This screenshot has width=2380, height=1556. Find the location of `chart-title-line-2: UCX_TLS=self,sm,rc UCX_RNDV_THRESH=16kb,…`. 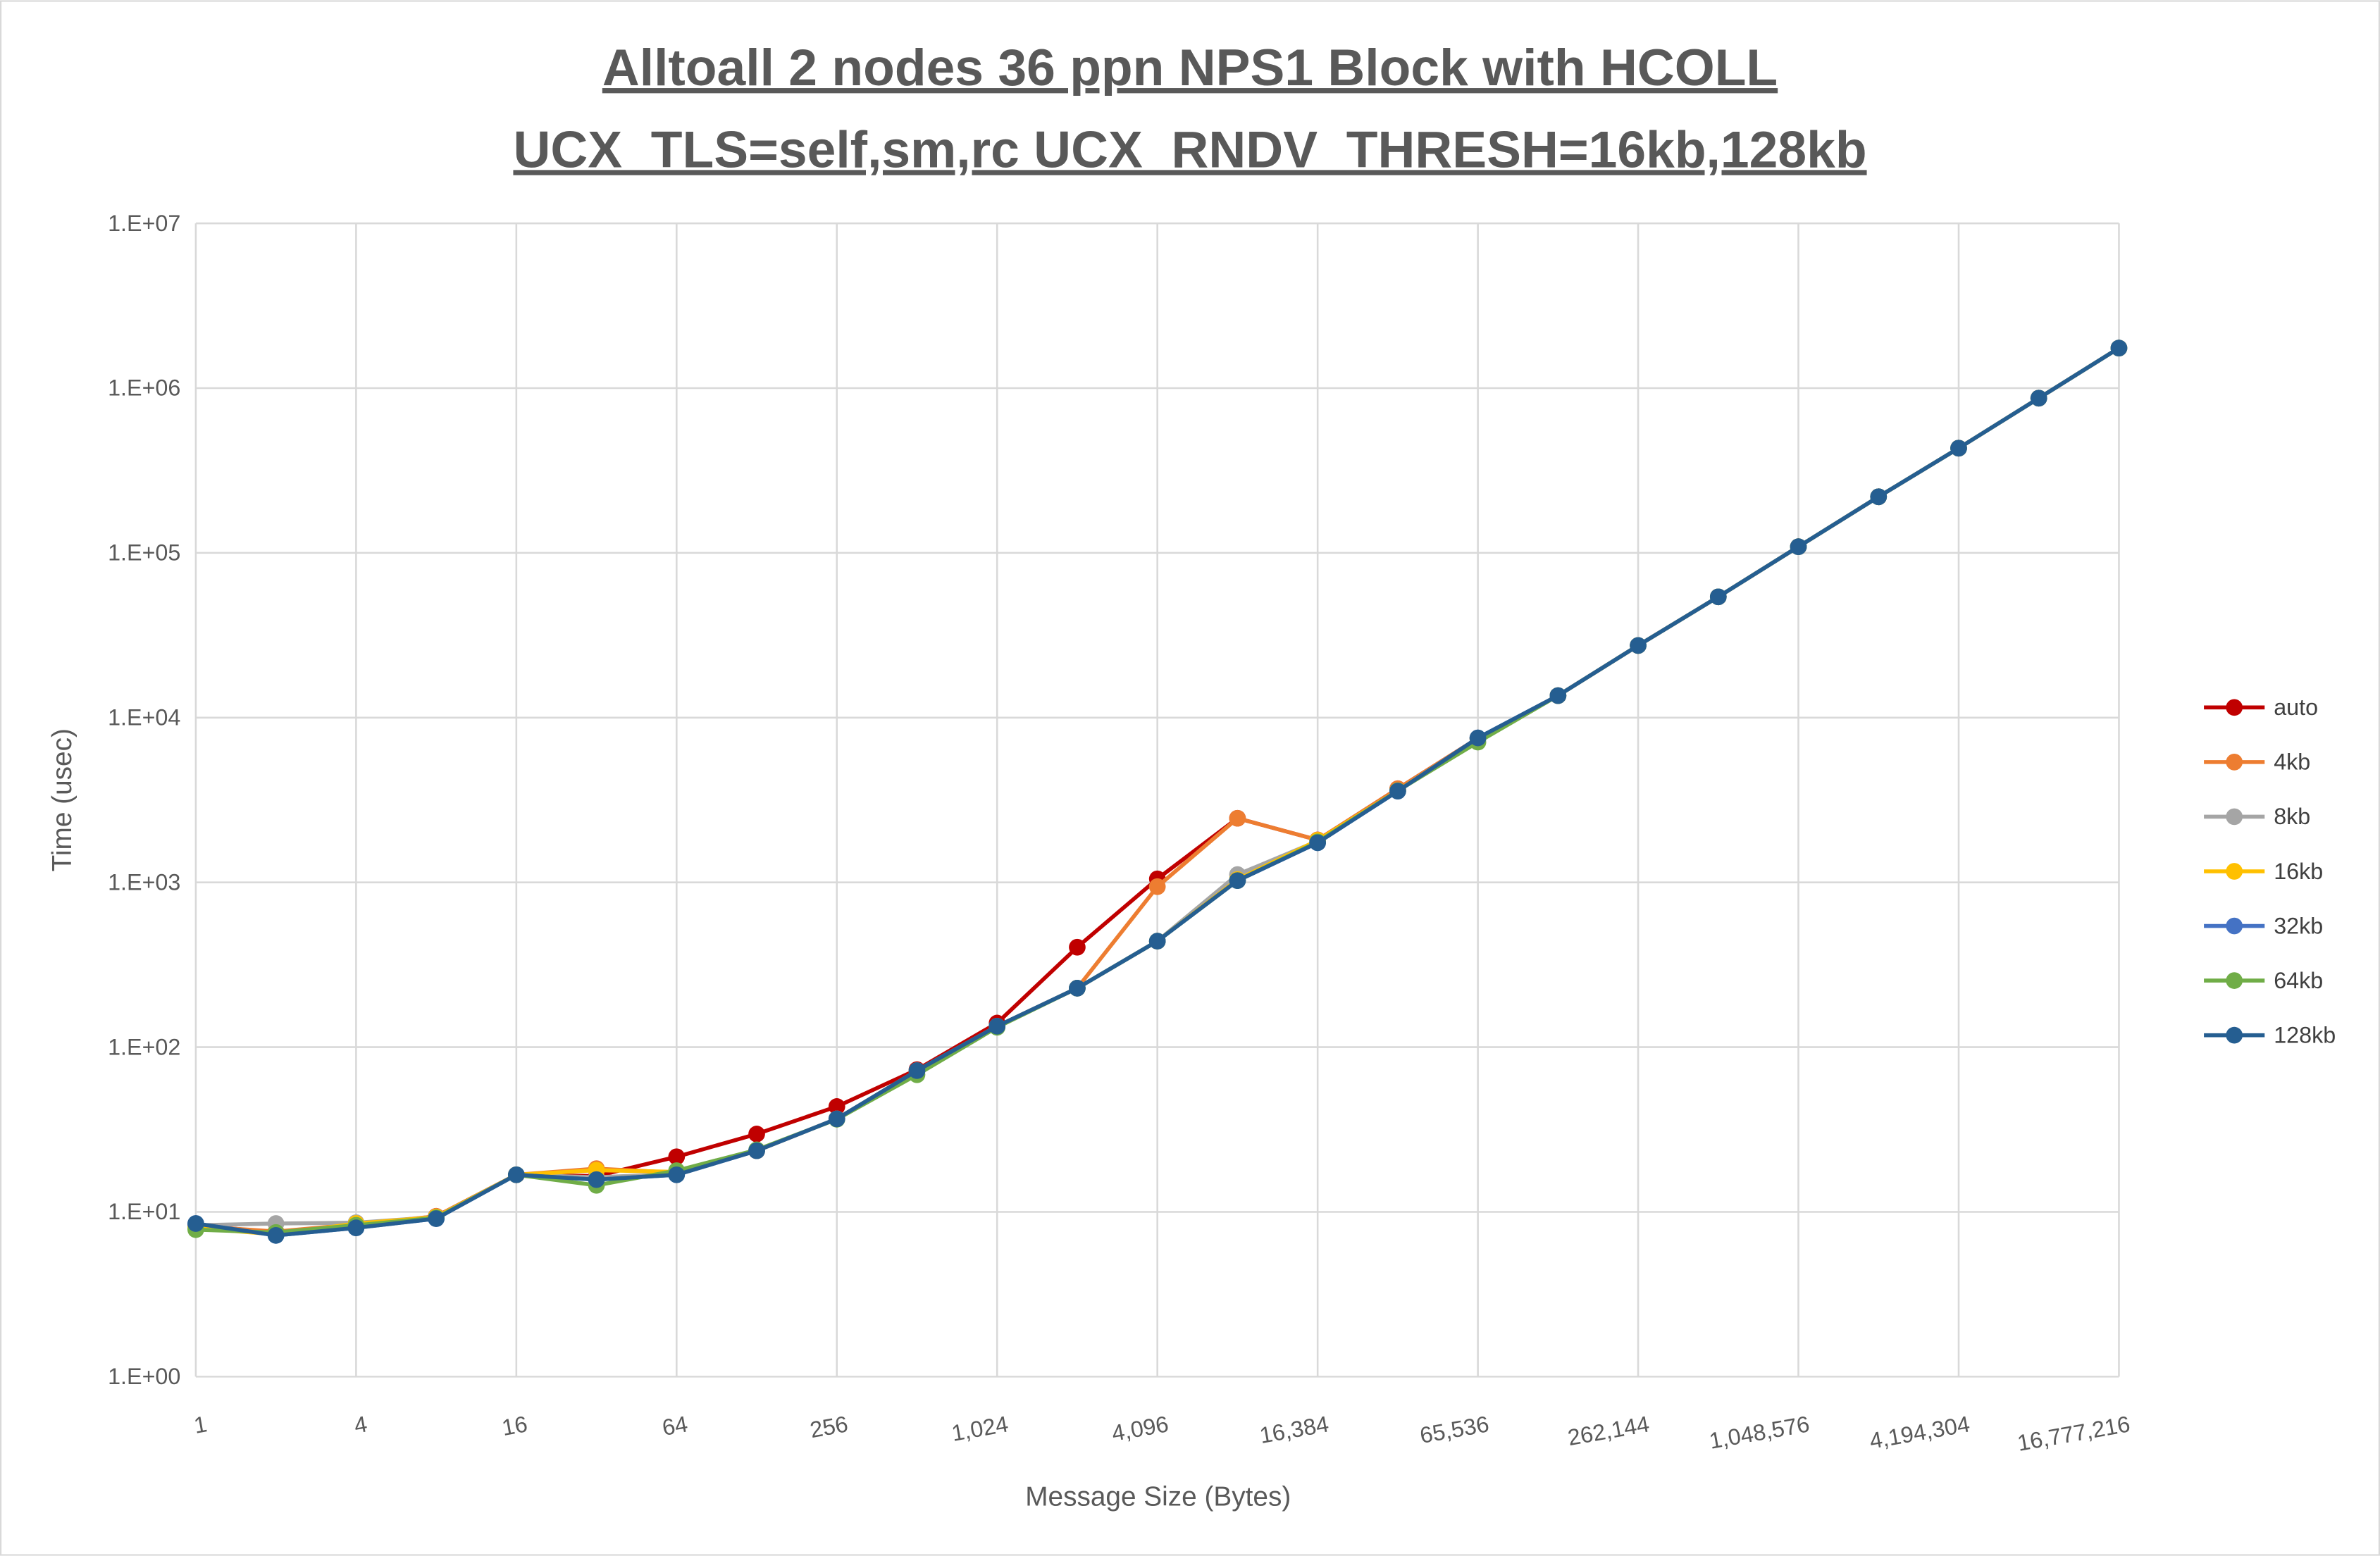

chart-title-line-2: UCX_TLS=self,sm,rc UCX_RNDV_THRESH=16kb,… is located at coordinates (1189, 149).